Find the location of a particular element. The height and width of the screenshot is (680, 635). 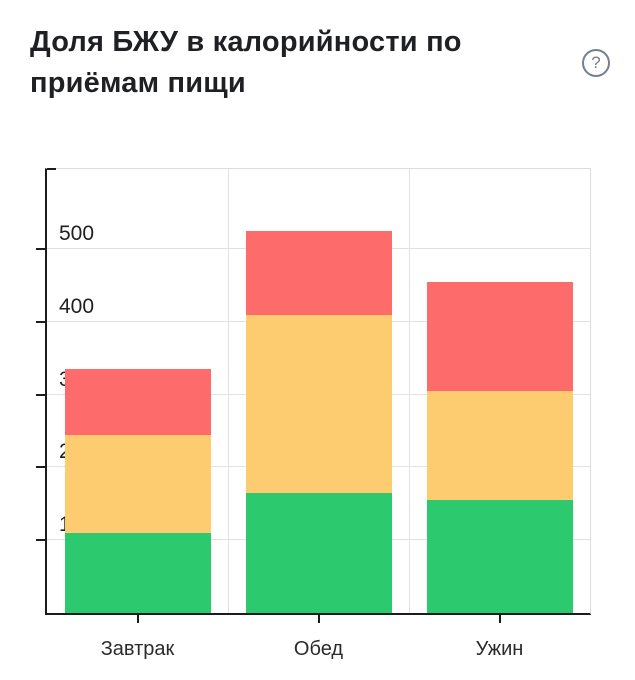

bar-segment-Завтрак-green-bottom-segment is located at coordinates (137, 572).